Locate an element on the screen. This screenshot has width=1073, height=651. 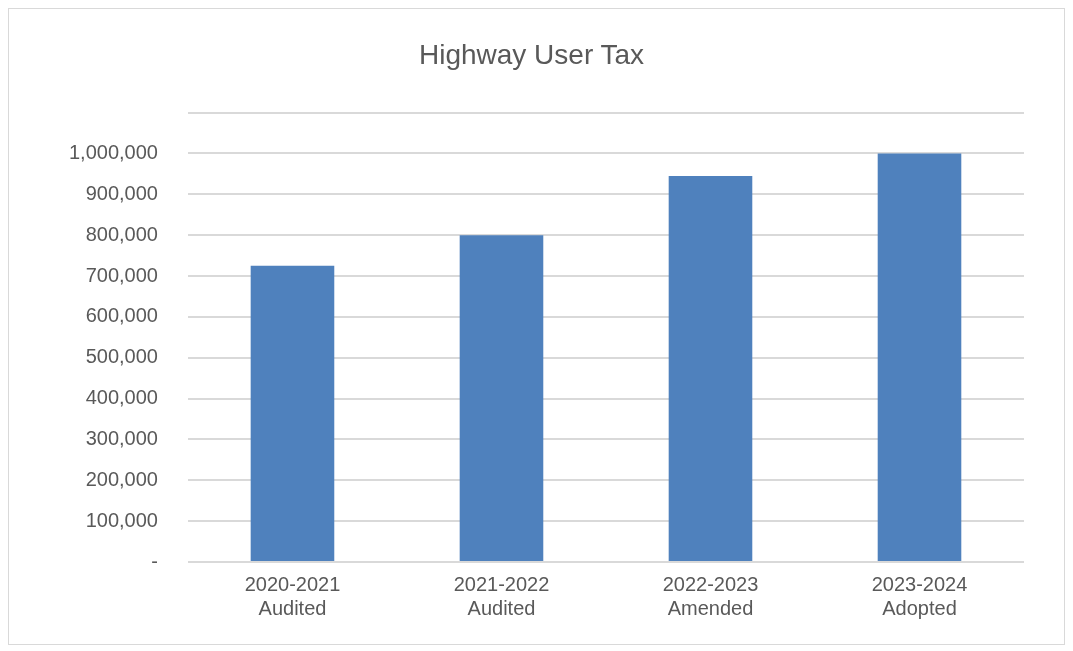
y-tick-label: 700,000 is located at coordinates (121, 274).